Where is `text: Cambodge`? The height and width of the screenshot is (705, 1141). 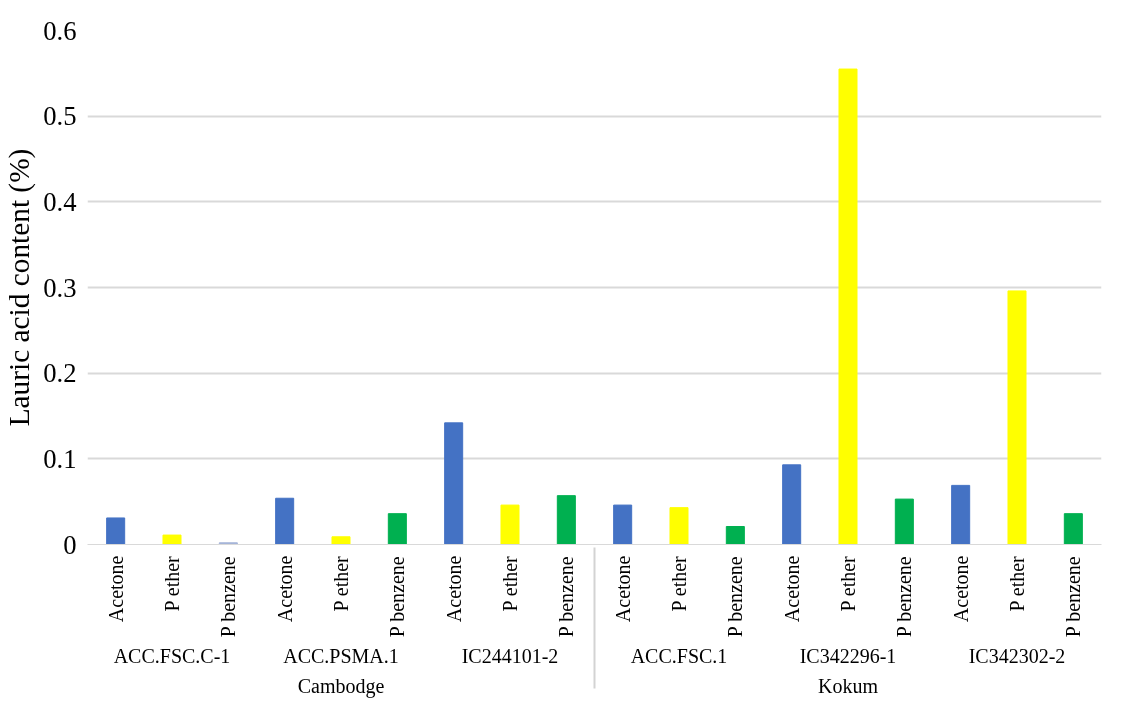 text: Cambodge is located at coordinates (341, 687).